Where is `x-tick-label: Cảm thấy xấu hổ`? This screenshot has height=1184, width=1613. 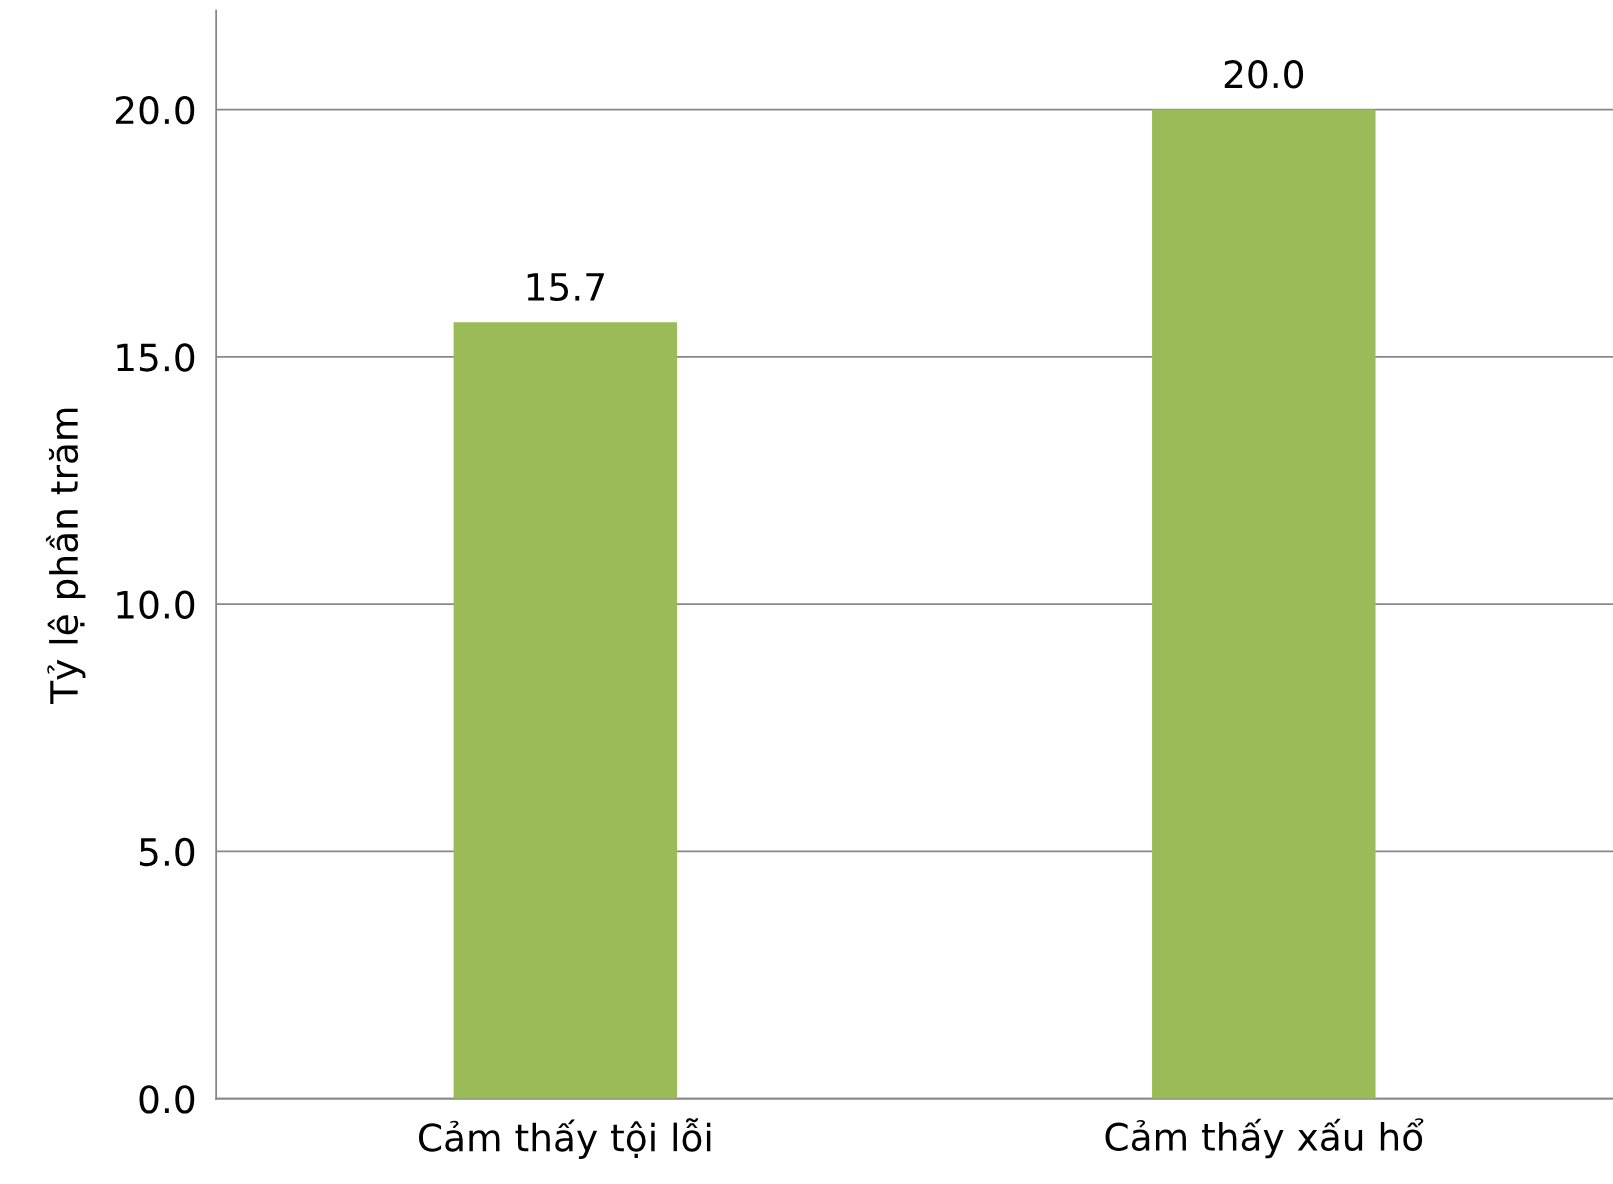
x-tick-label: Cảm thấy xấu hổ is located at coordinates (1264, 1138).